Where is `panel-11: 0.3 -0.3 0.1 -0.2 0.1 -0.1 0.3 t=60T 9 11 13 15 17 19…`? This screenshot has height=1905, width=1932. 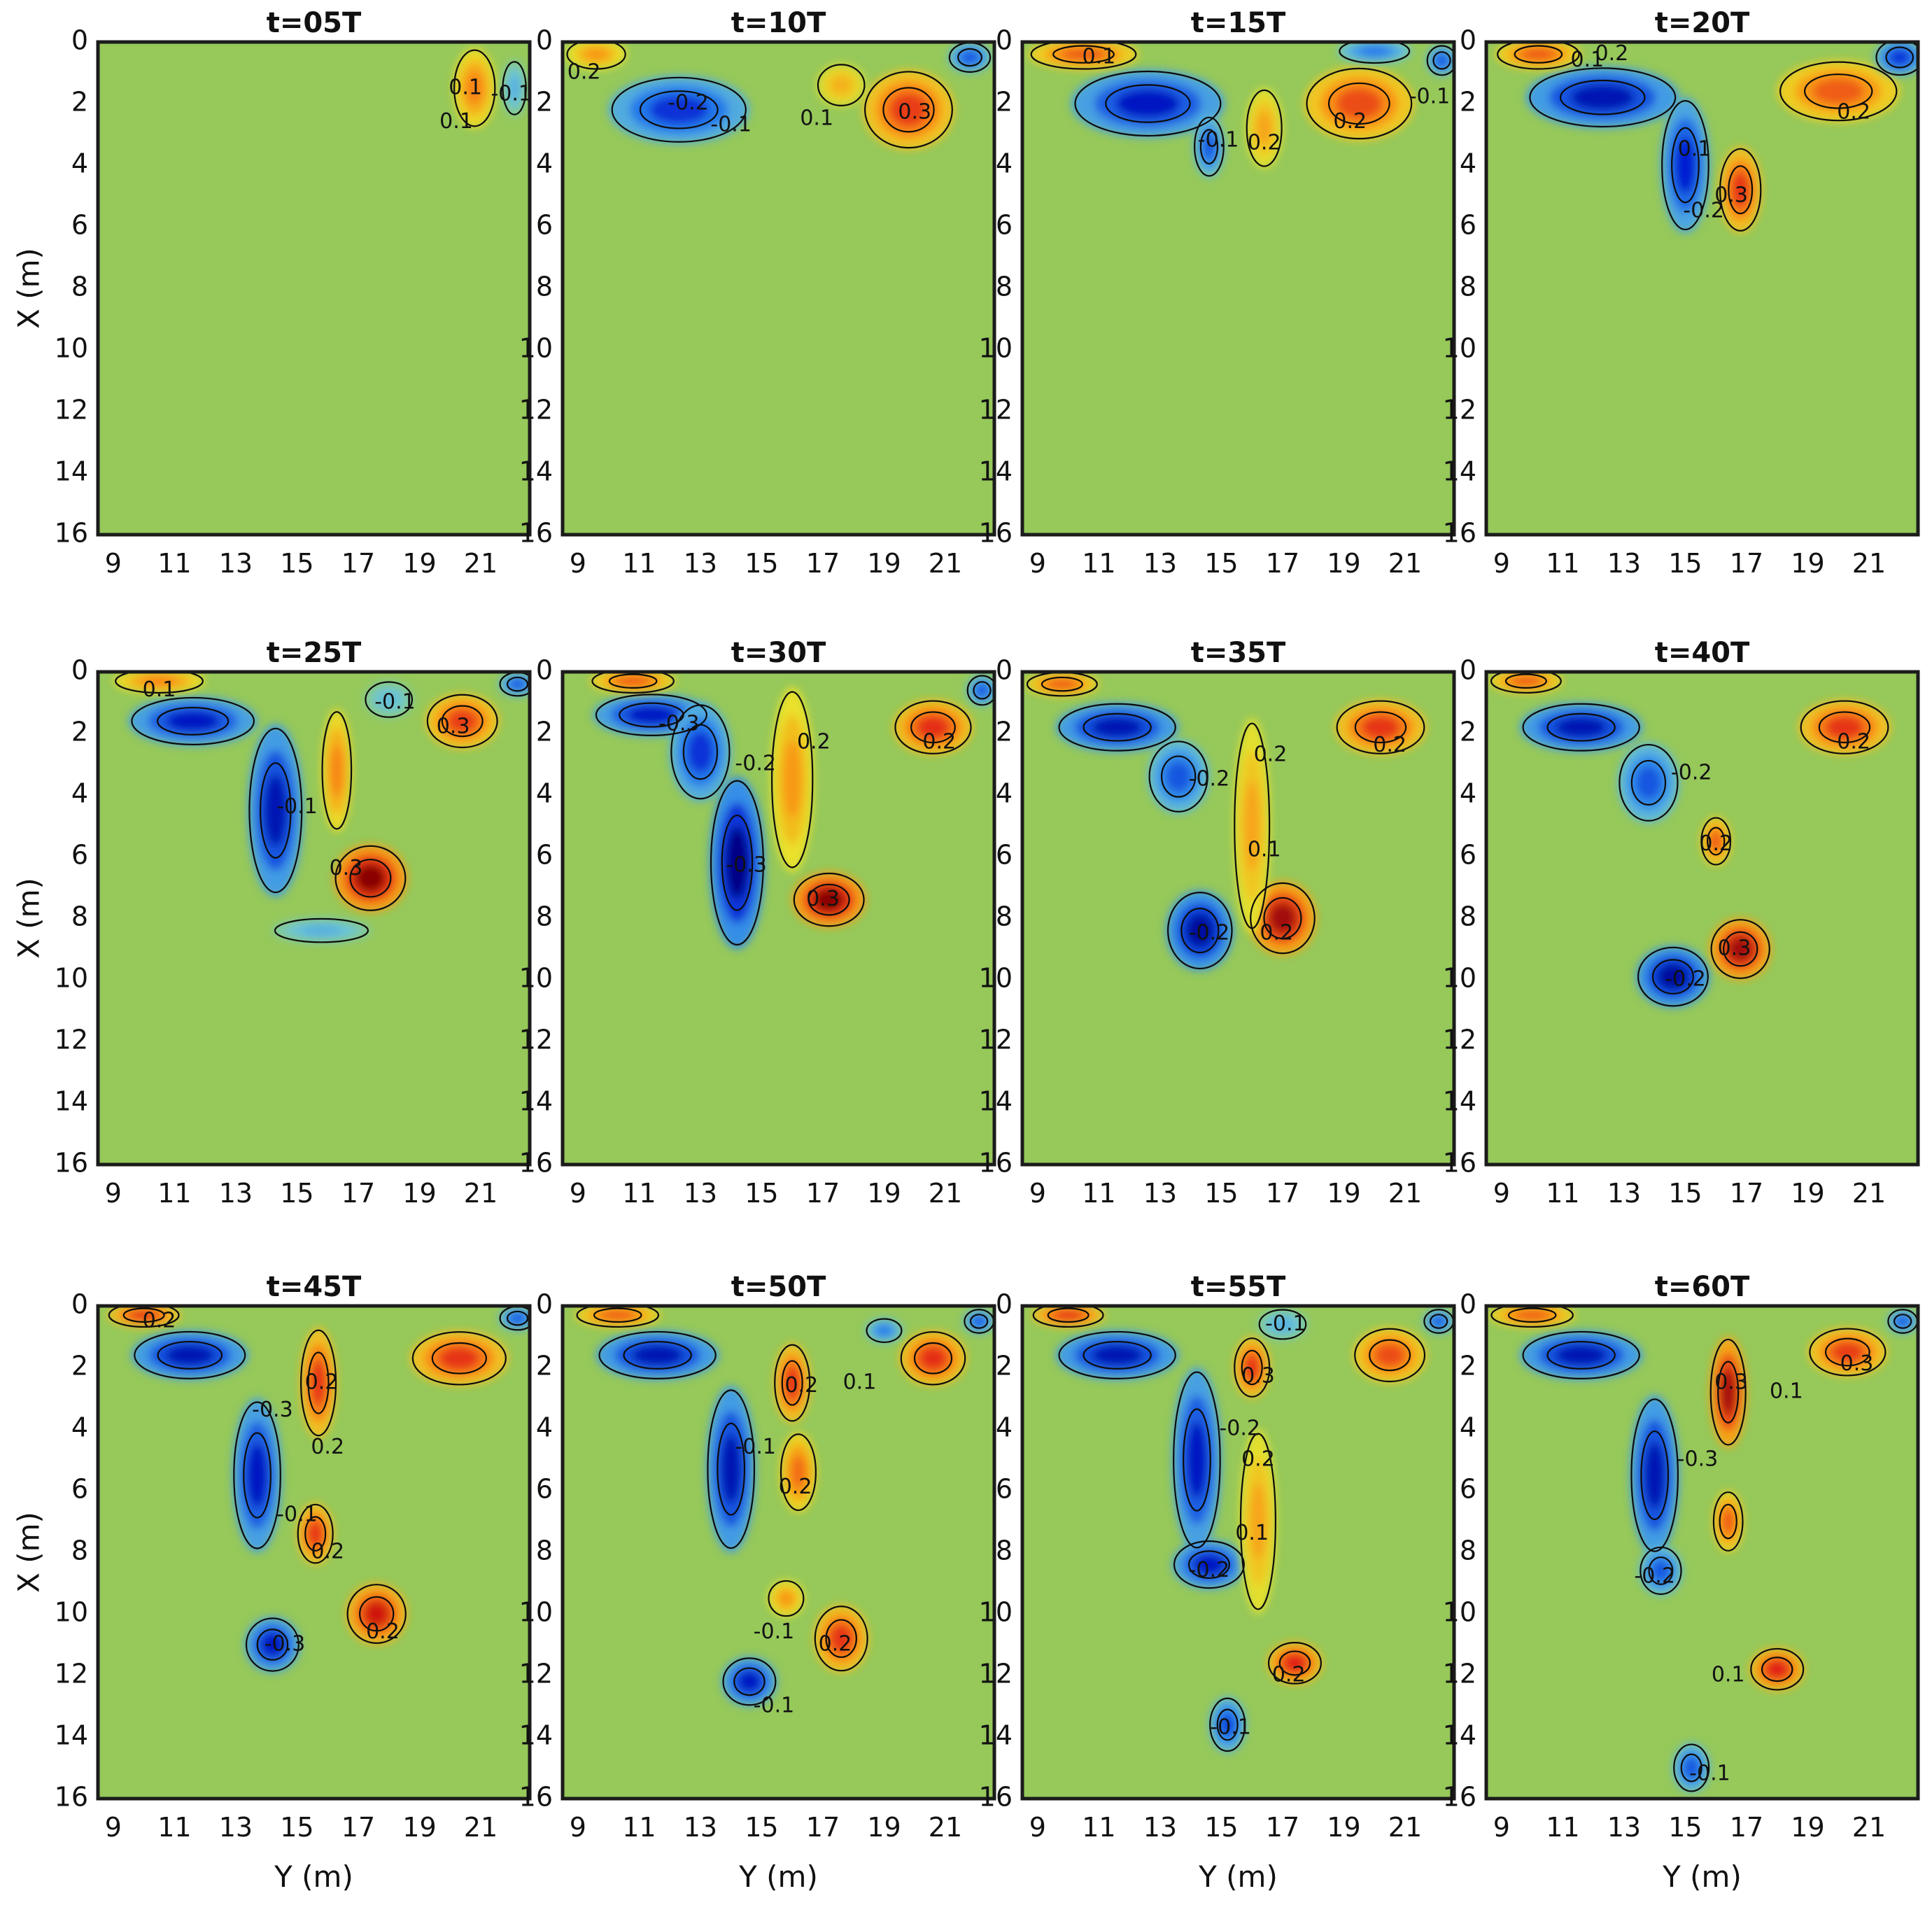 panel-11: 0.3 -0.3 0.1 -0.2 0.1 -0.1 0.3 t=60T 9 11 13 15 17 19… is located at coordinates (1682, 1557).